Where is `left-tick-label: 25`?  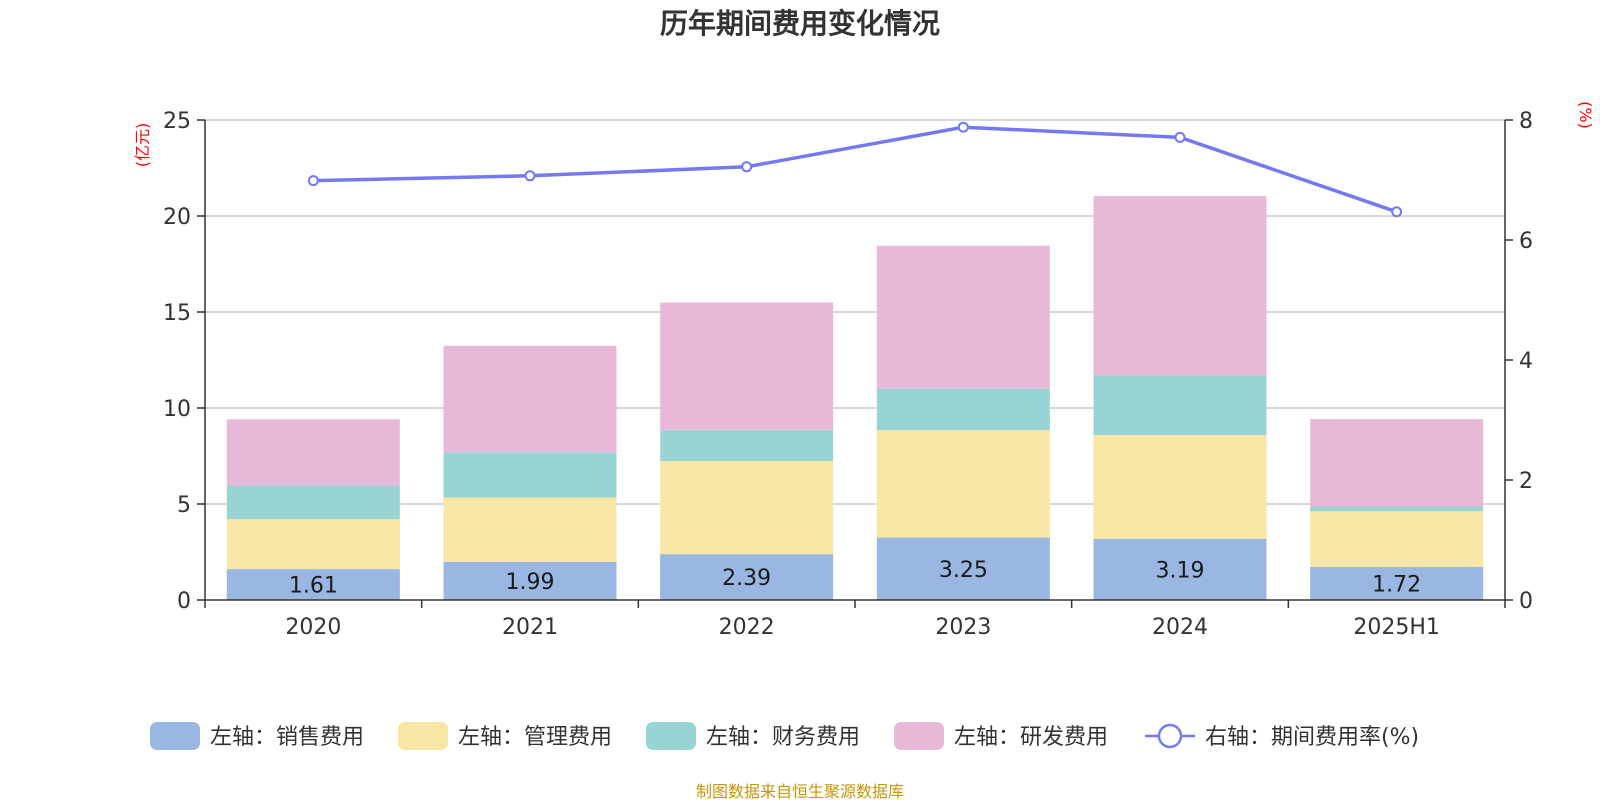 left-tick-label: 25 is located at coordinates (177, 121).